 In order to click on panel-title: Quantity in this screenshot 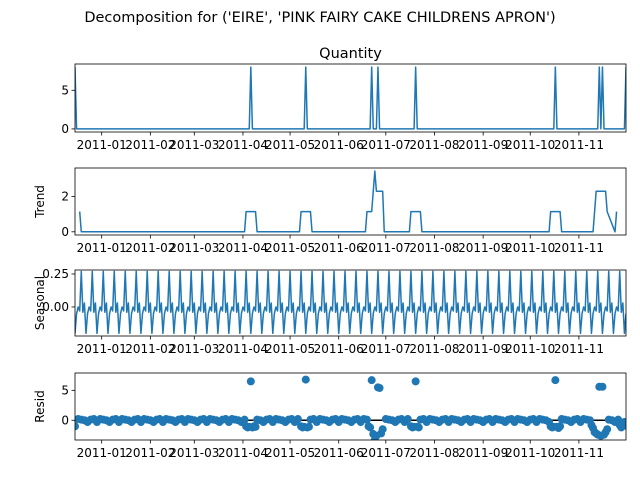, I will do `click(350, 54)`.